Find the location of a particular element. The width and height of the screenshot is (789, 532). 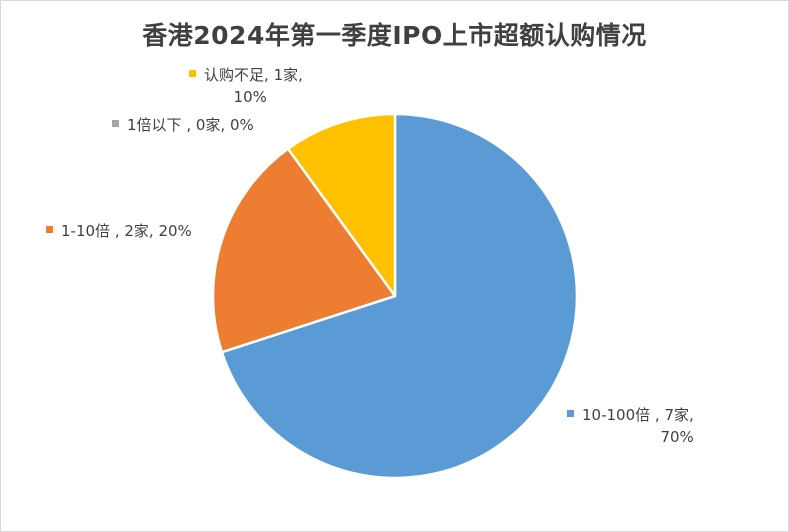

label-count: 7家 is located at coordinates (676, 415).